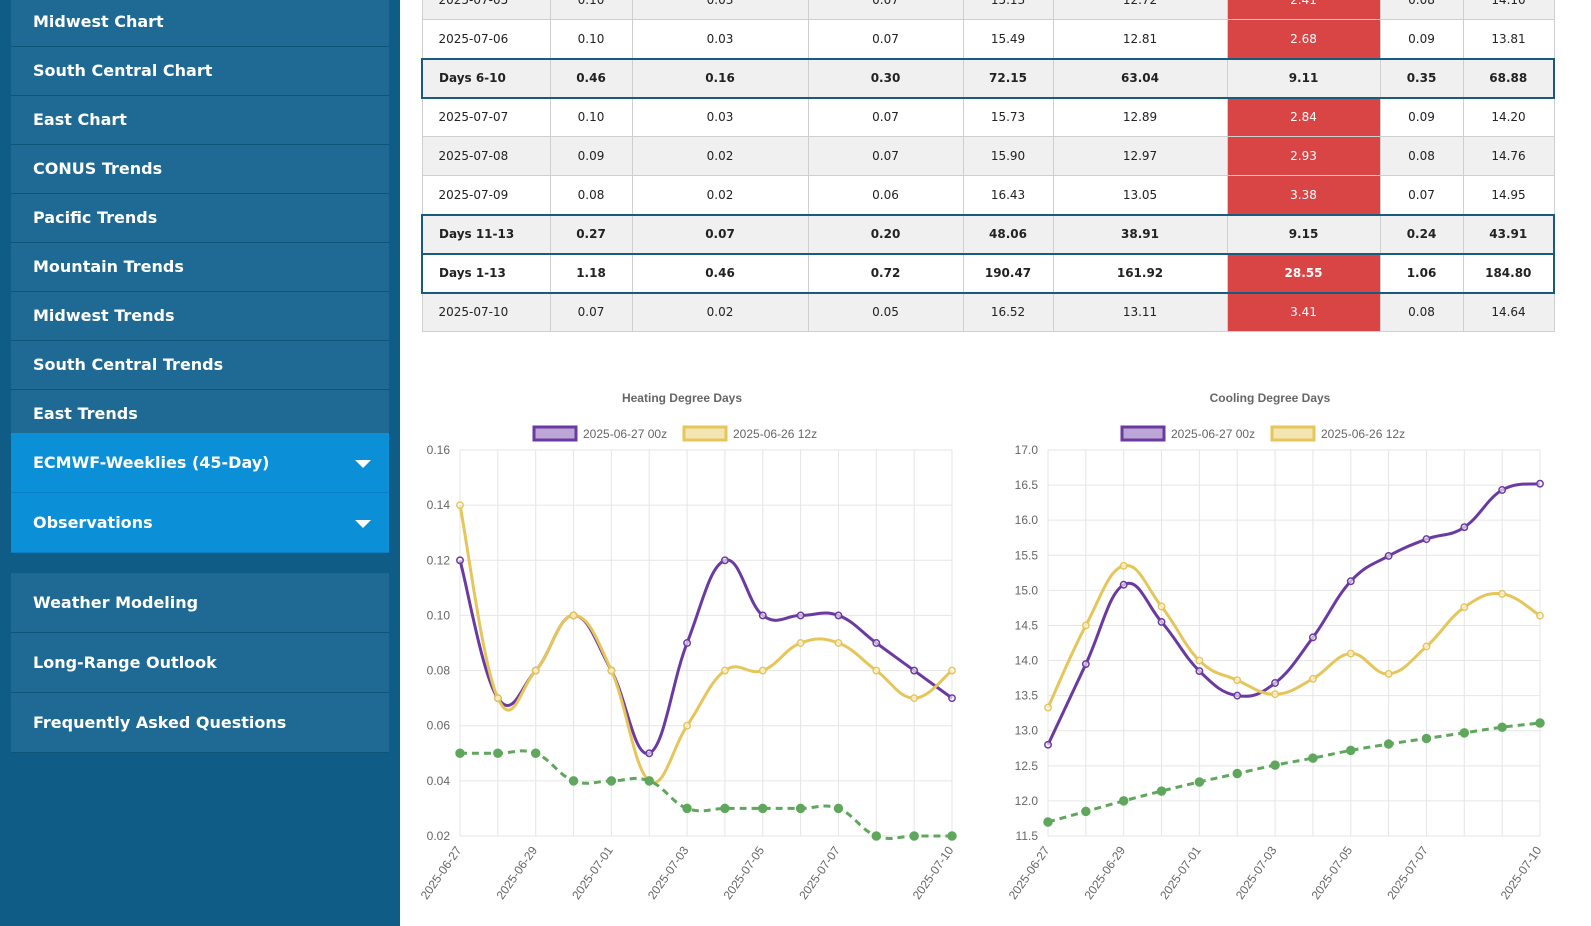 Image resolution: width=1591 pixels, height=926 pixels. Describe the element at coordinates (200, 267) in the screenshot. I see `sidebar-item-mountain-trends: Mountain Trends` at that location.